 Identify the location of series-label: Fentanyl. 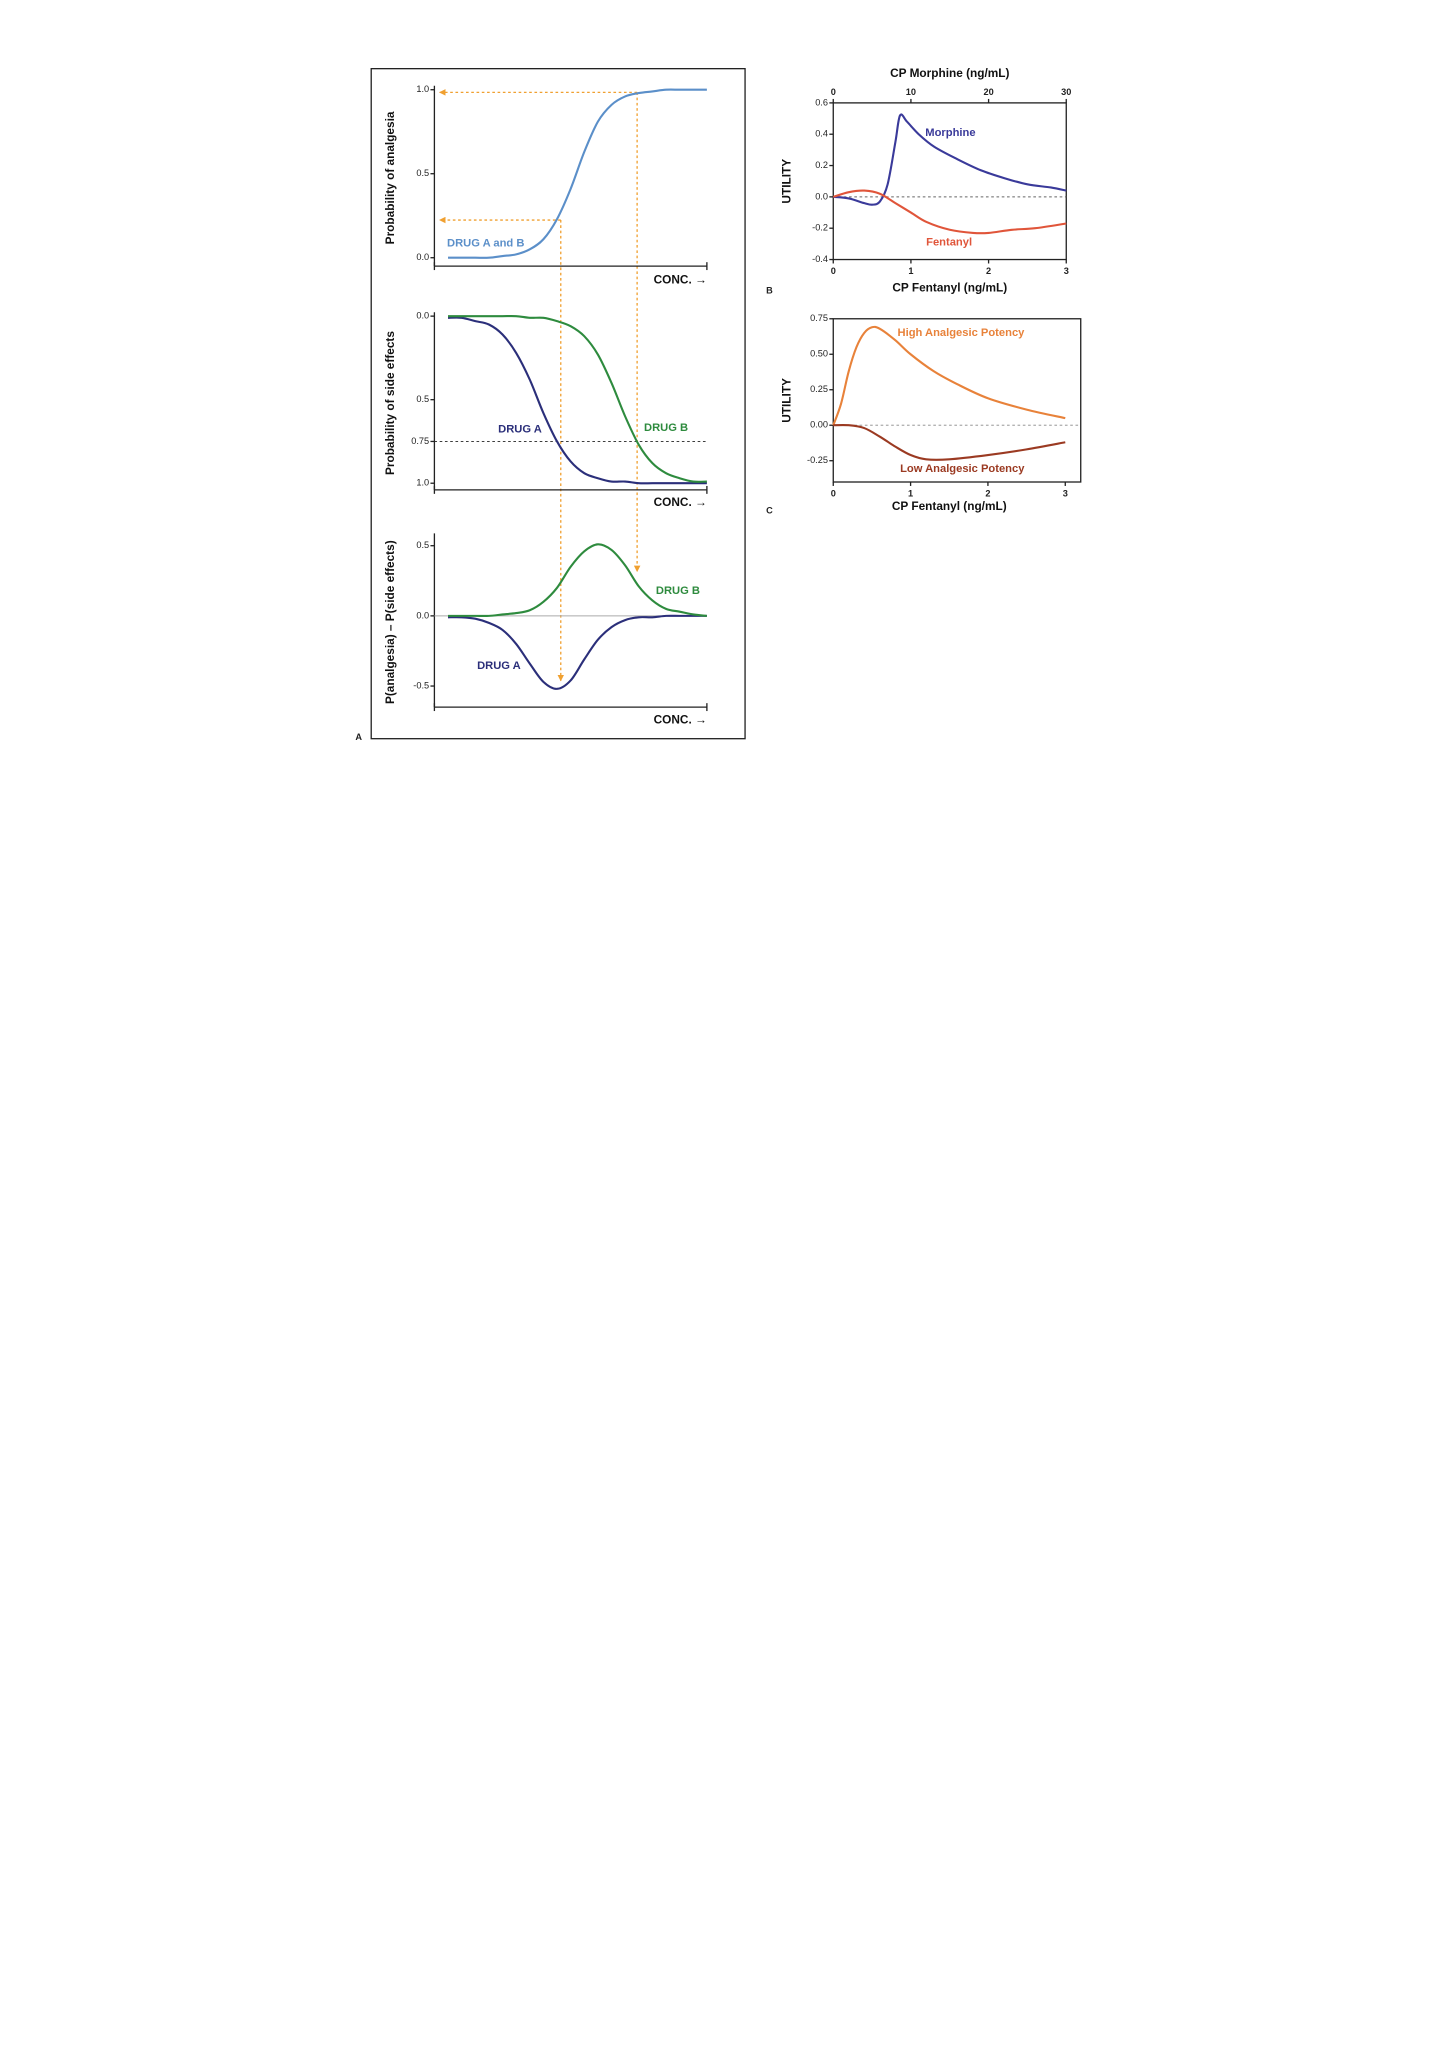
(949, 242).